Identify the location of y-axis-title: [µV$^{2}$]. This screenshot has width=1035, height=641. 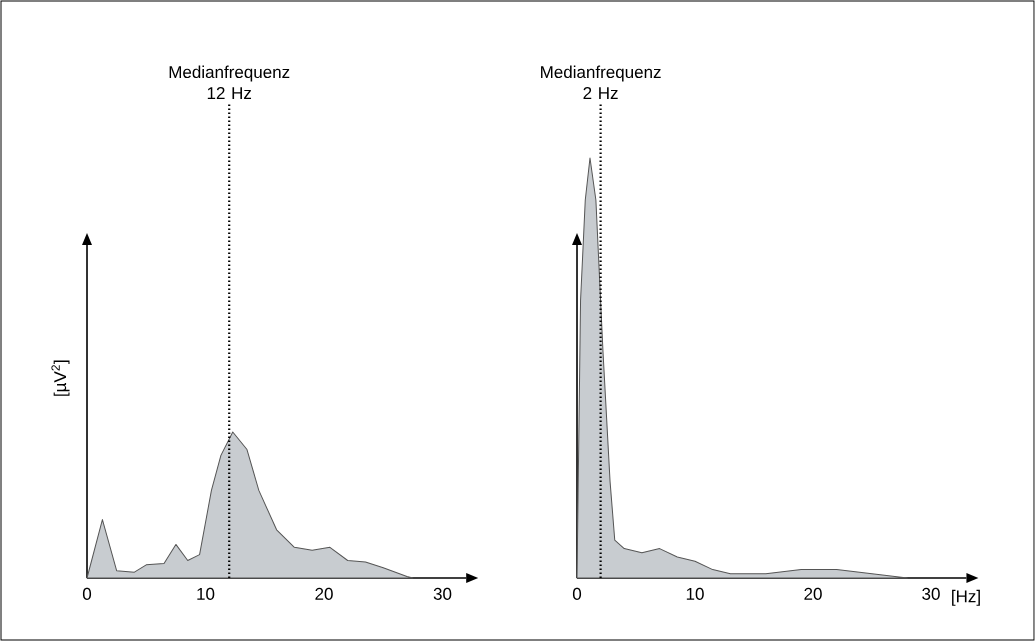
(60, 378).